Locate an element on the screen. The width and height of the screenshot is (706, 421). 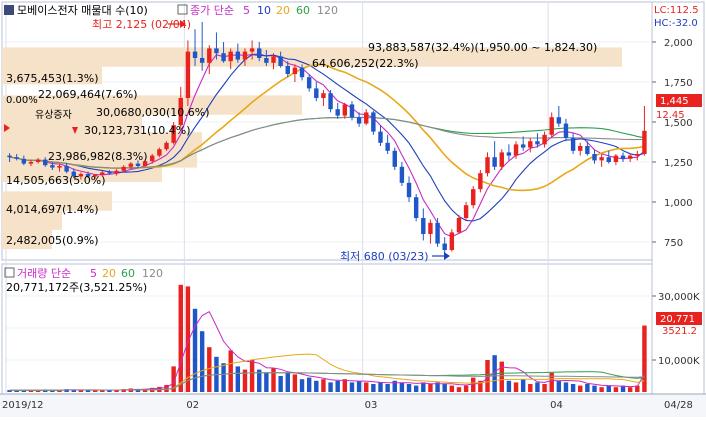
date-axis-label: 02 is located at coordinates (192, 405).